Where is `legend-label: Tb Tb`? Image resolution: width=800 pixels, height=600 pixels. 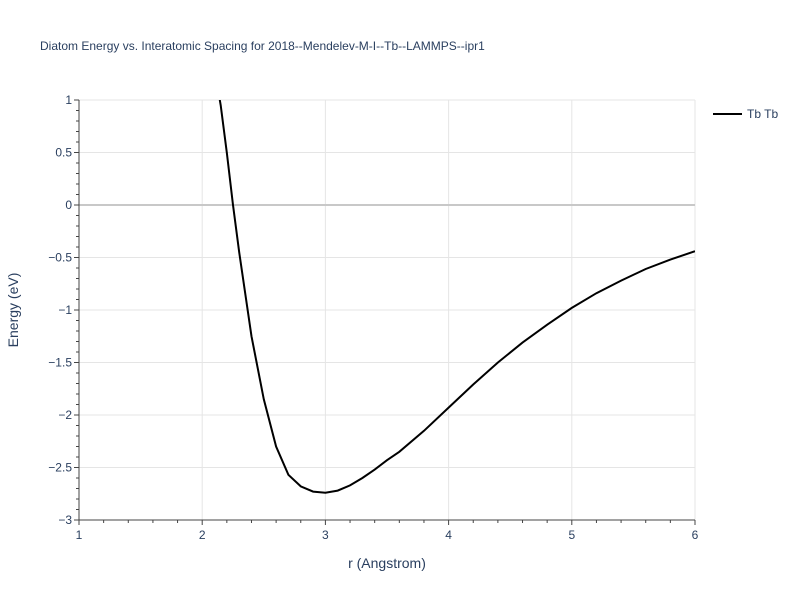 legend-label: Tb Tb is located at coordinates (762, 114).